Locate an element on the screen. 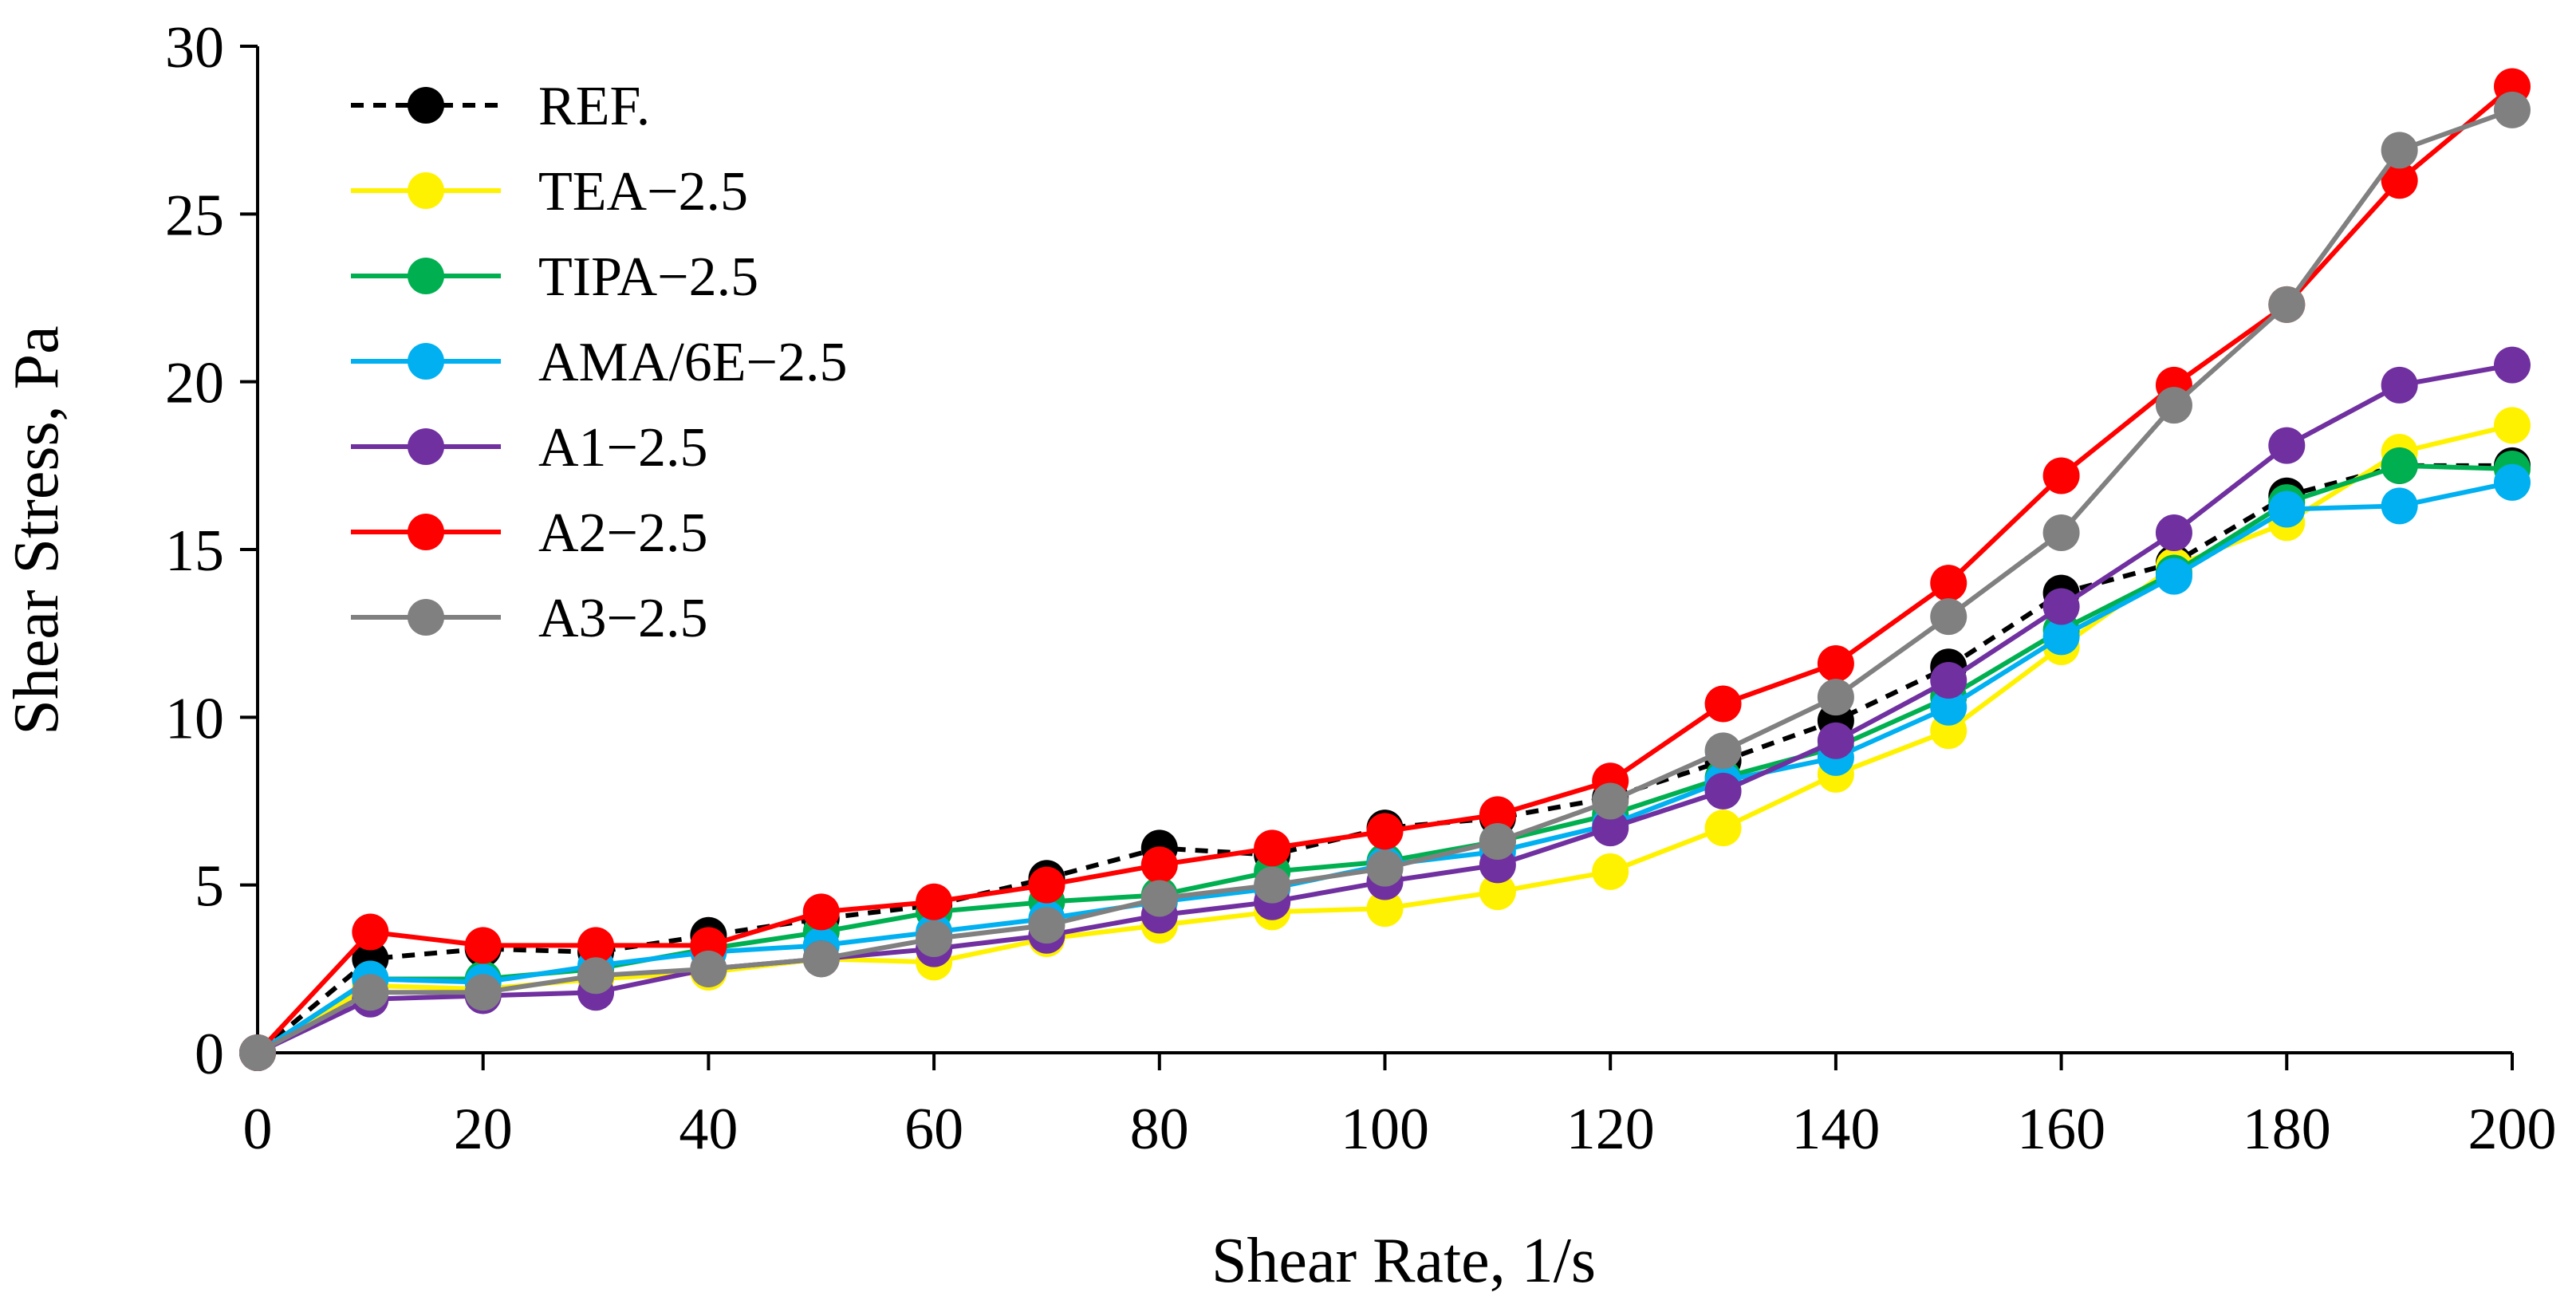 The height and width of the screenshot is (1304, 2576). legend-item-3: AMA/6E−2.5 is located at coordinates (599, 362).